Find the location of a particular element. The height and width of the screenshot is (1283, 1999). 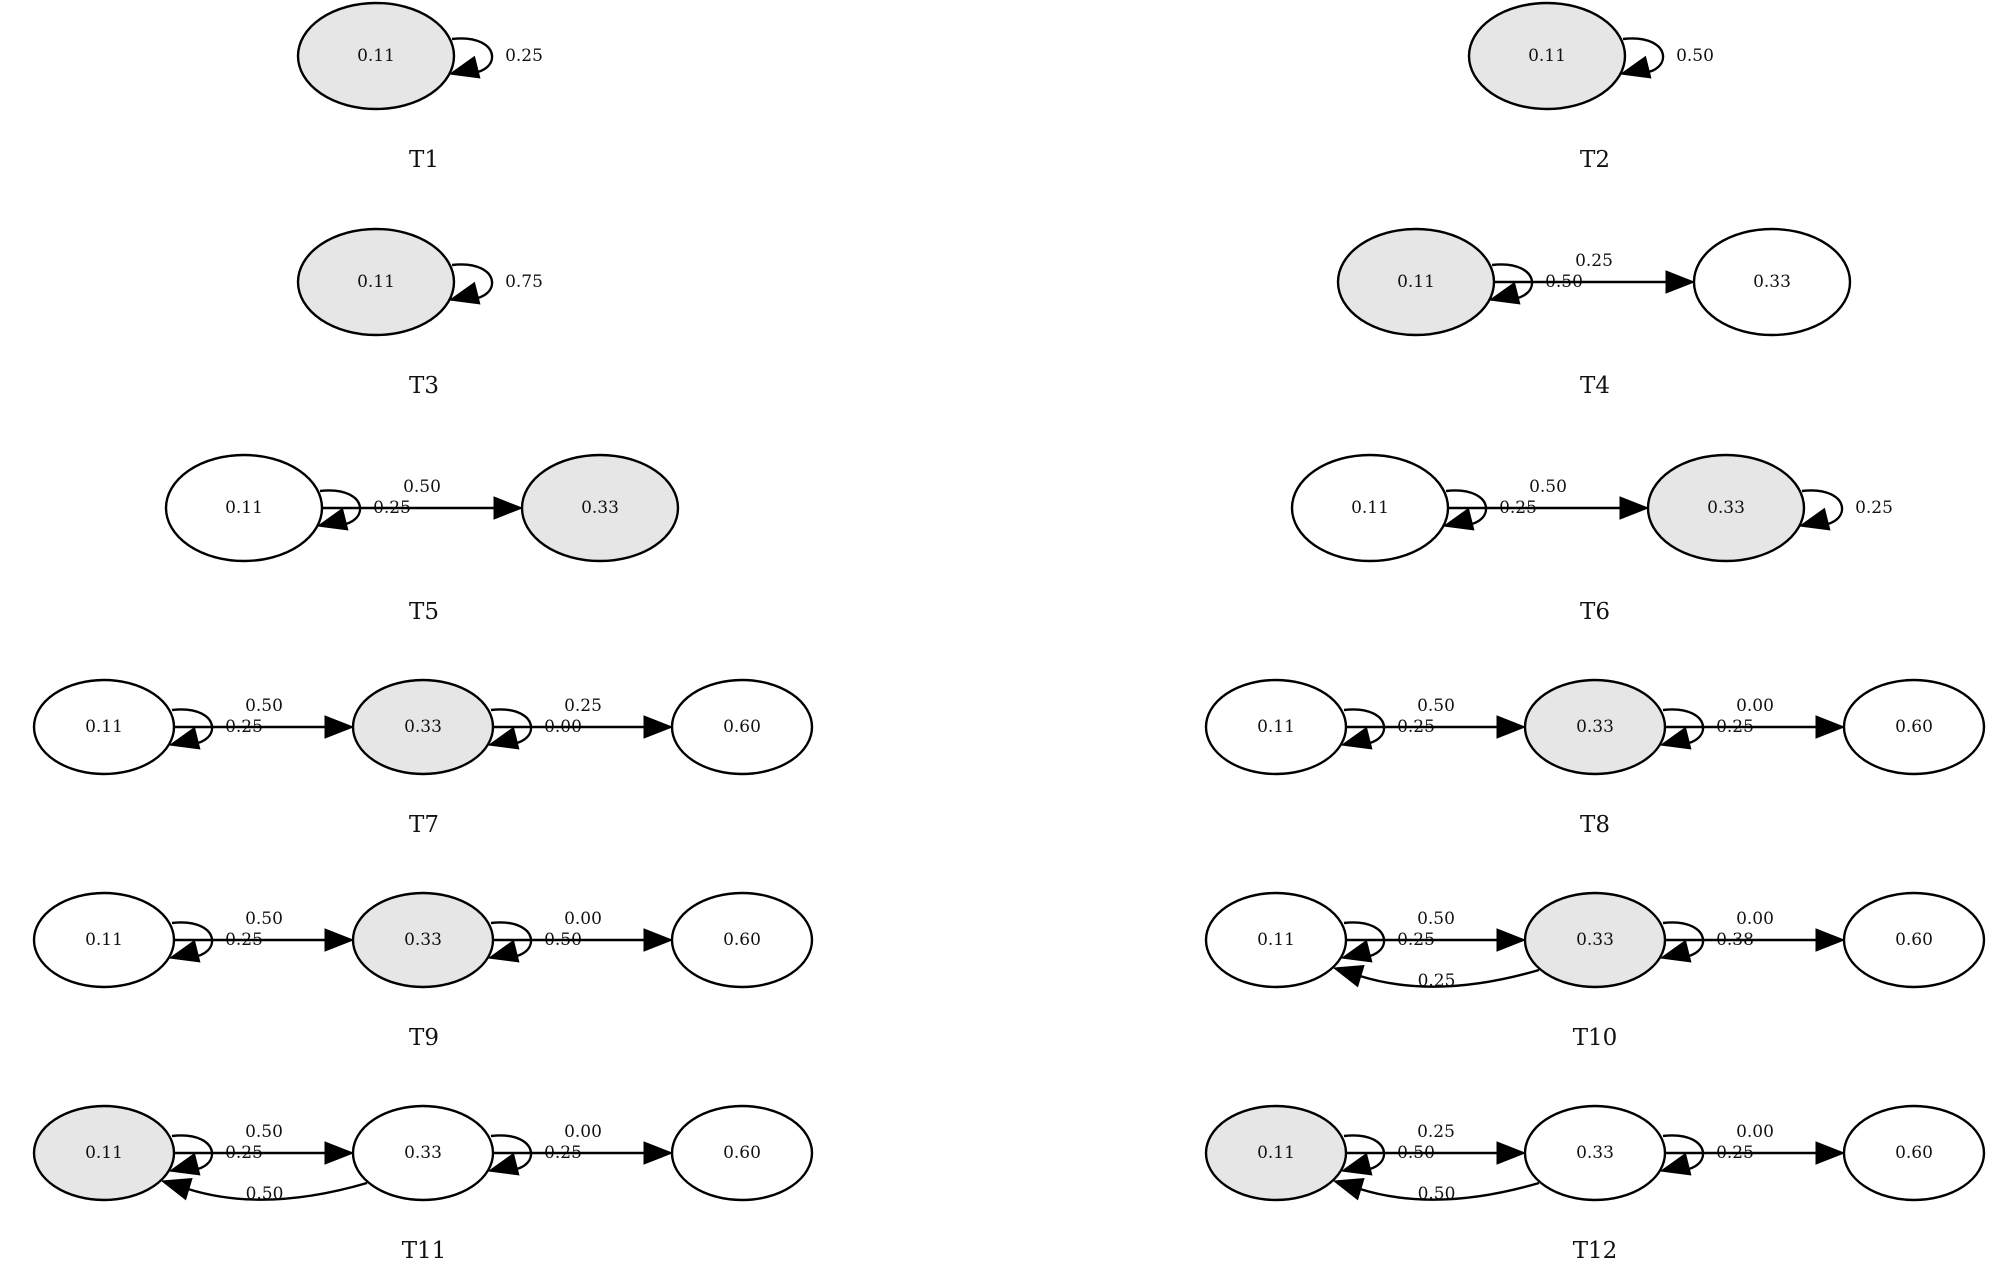

panel-caption: T8 is located at coordinates (1595, 825).